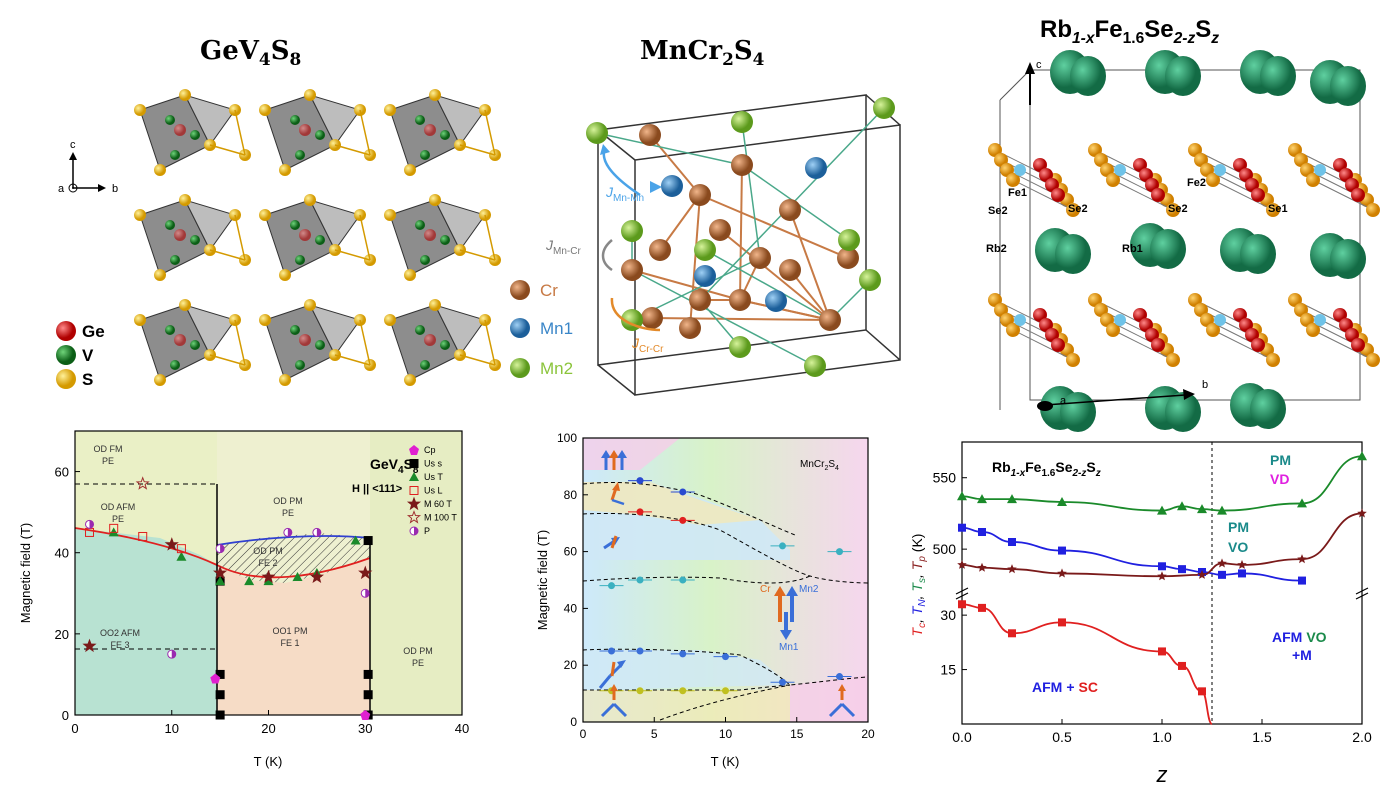  Describe the element at coordinates (948, 670) in the screenshot. I see `y-tick-label: 15` at that location.